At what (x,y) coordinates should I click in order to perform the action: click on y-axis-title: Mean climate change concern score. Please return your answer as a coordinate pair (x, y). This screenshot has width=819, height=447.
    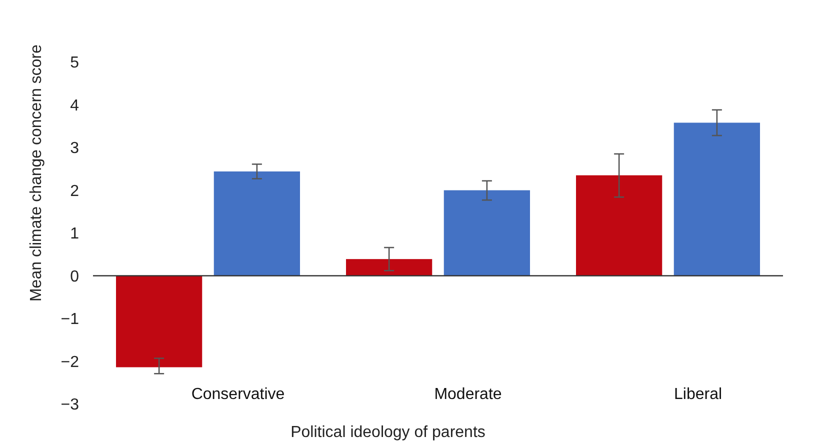
    Looking at the image, I should click on (36, 173).